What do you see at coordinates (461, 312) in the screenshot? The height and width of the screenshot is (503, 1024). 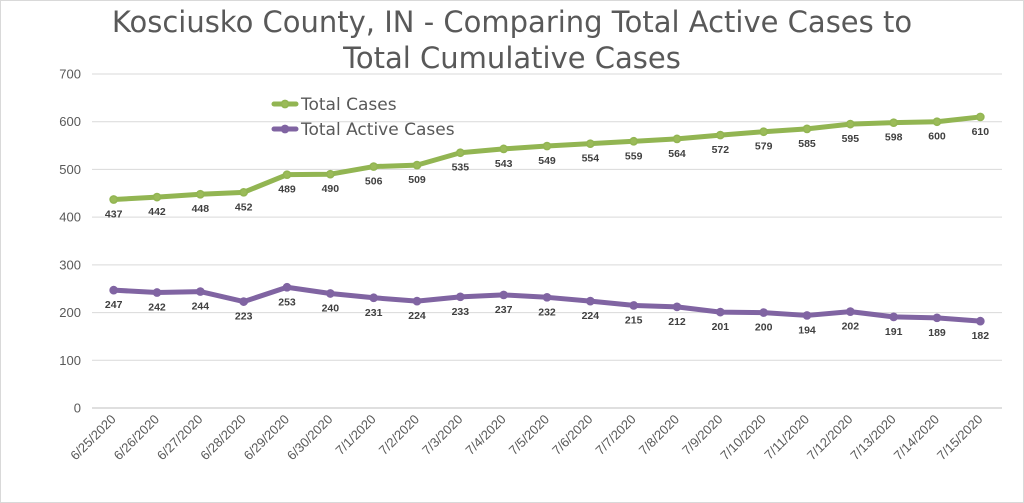 I see `data-label: 233` at bounding box center [461, 312].